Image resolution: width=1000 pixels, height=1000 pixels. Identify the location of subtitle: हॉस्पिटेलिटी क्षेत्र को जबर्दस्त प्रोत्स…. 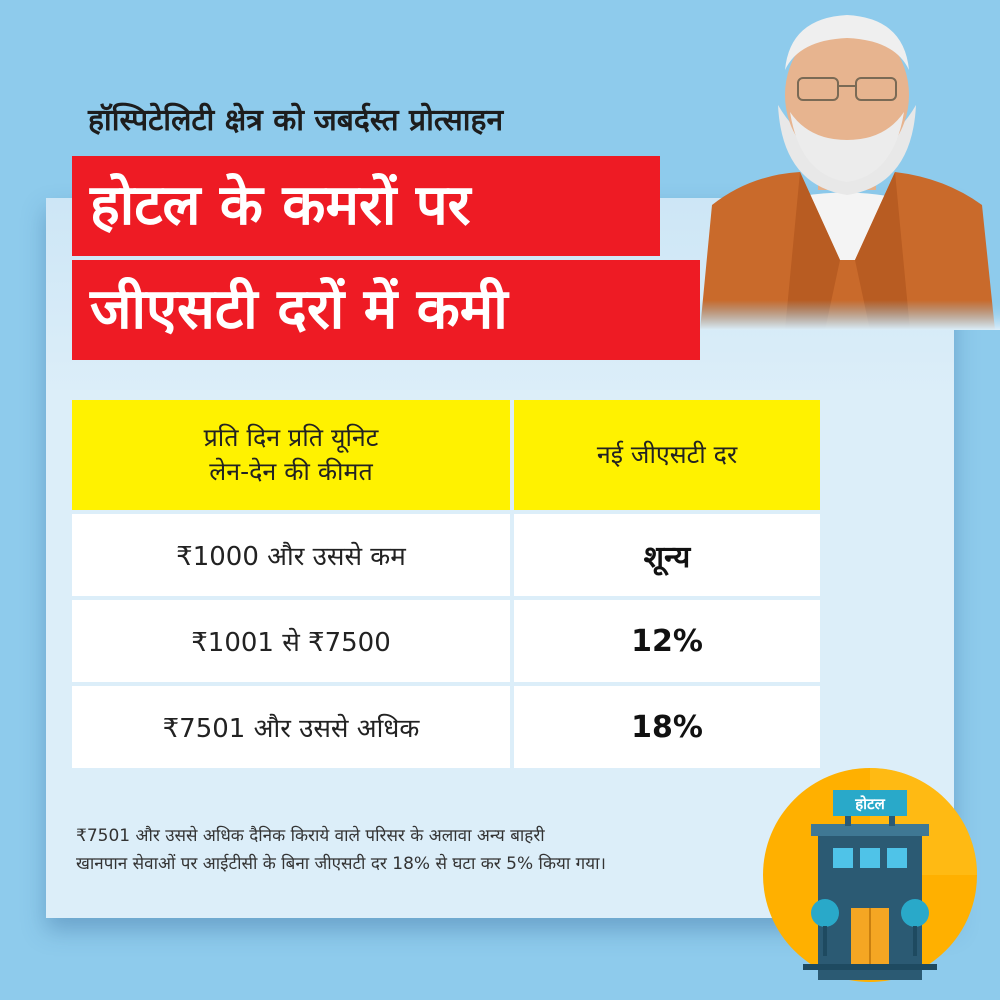
(296, 120).